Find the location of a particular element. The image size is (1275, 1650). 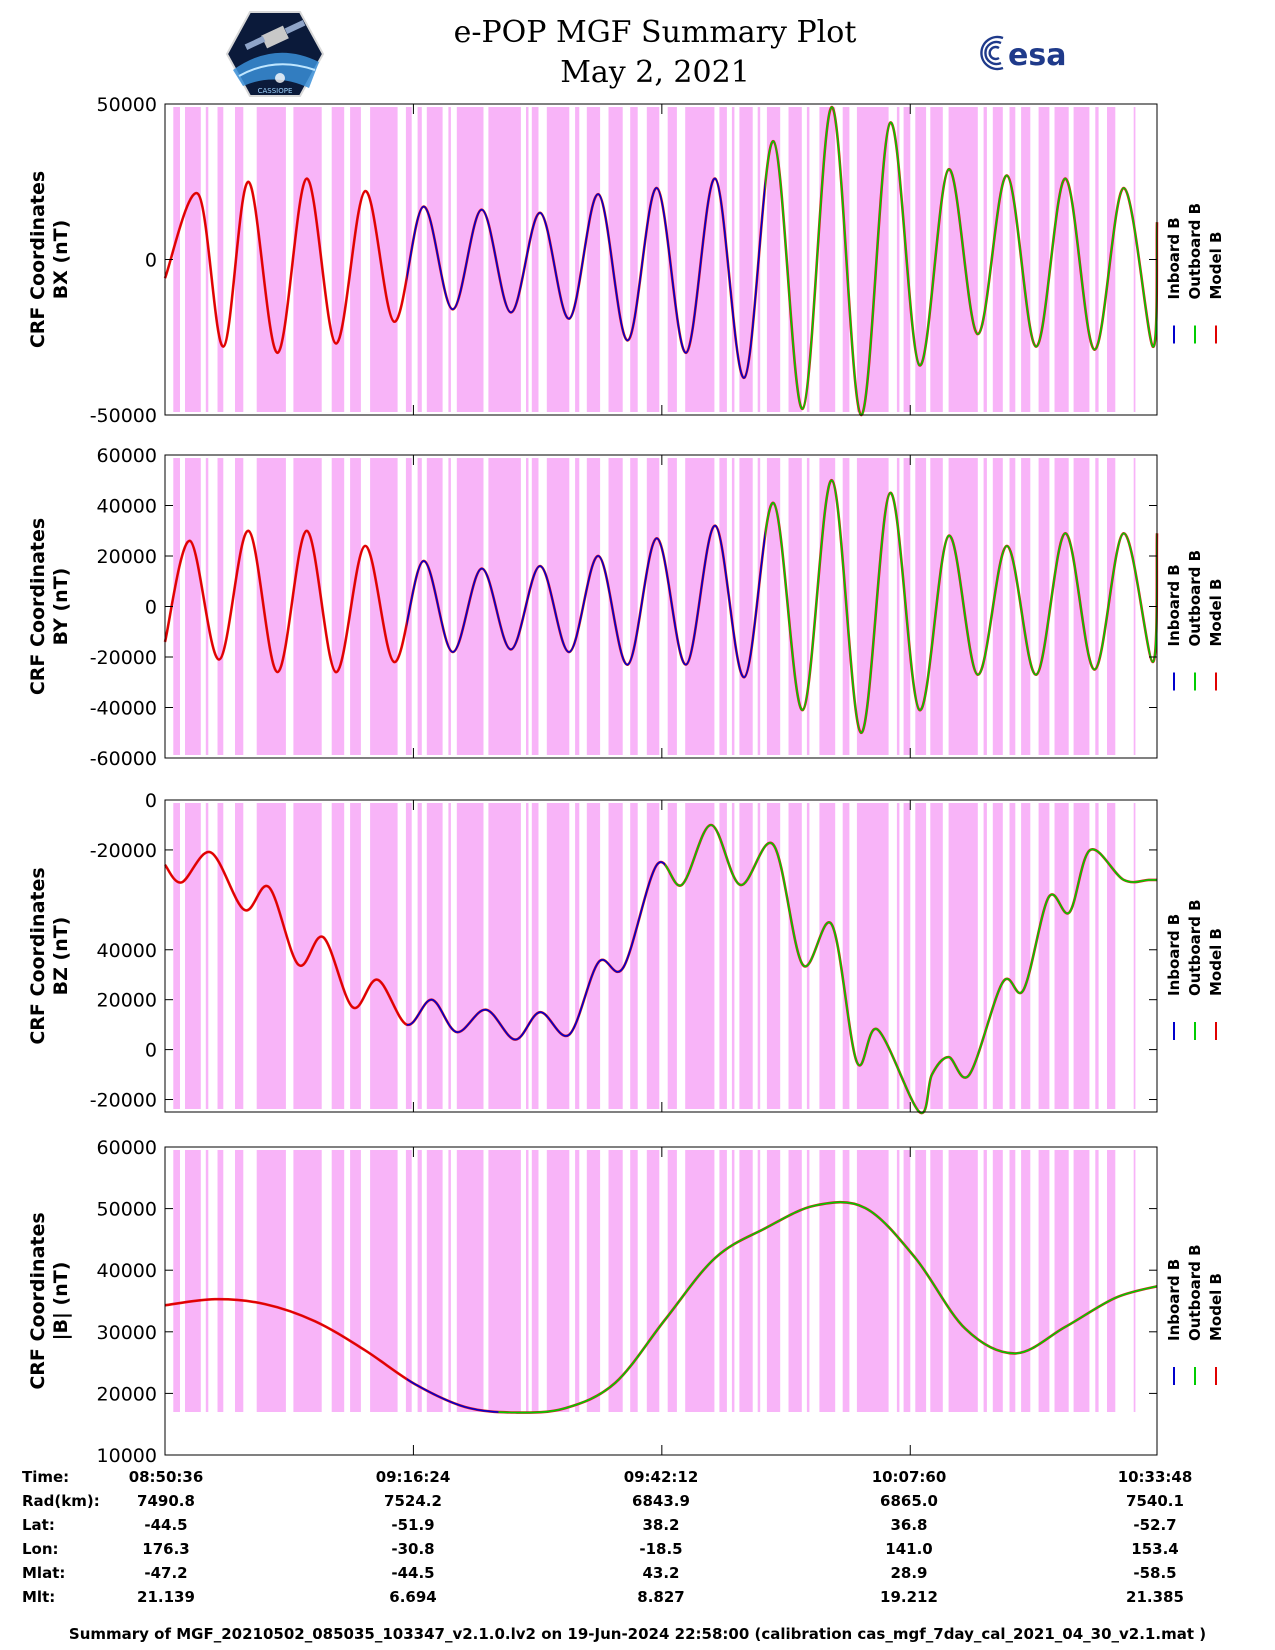

cassiope-logo-caption: CASSIOPE is located at coordinates (275, 91).